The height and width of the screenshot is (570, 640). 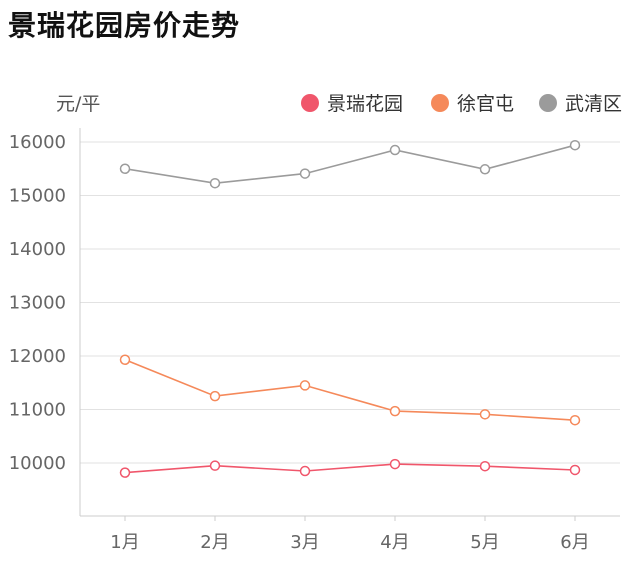 I want to click on legend-item: 武清区, so click(x=580, y=104).